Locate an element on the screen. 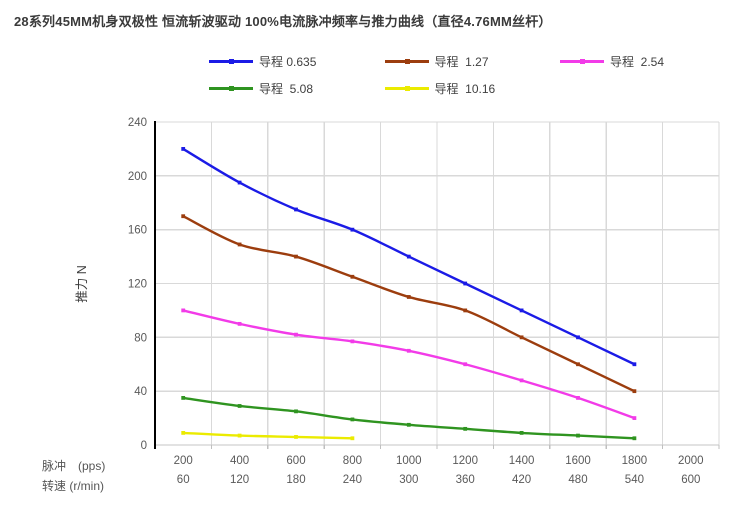 The image size is (750, 518). legend-item-4: 导程 10.16 is located at coordinates (440, 88).